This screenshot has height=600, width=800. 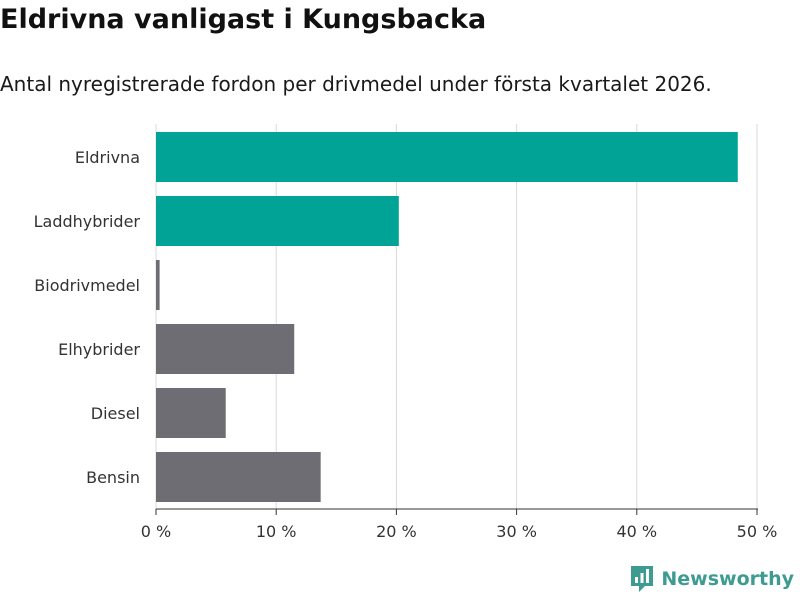 I want to click on x-tick-label: 20 %, so click(x=396, y=531).